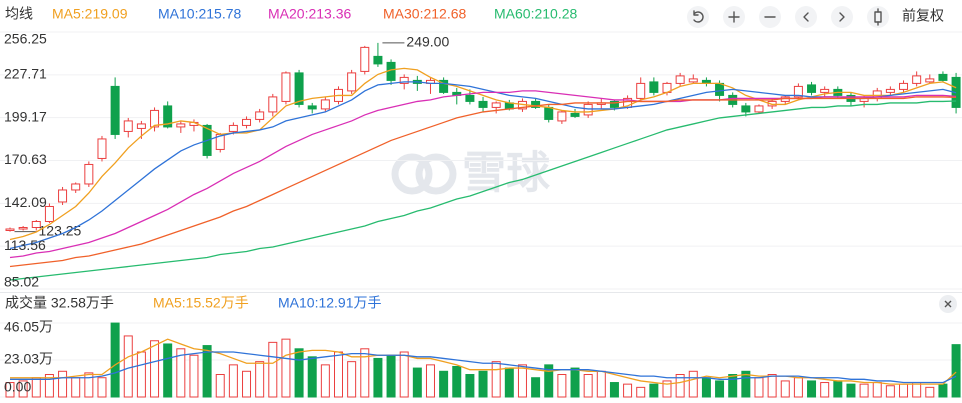  Describe the element at coordinates (25, 39) in the screenshot. I see `y-tick-label: 256.25` at that location.